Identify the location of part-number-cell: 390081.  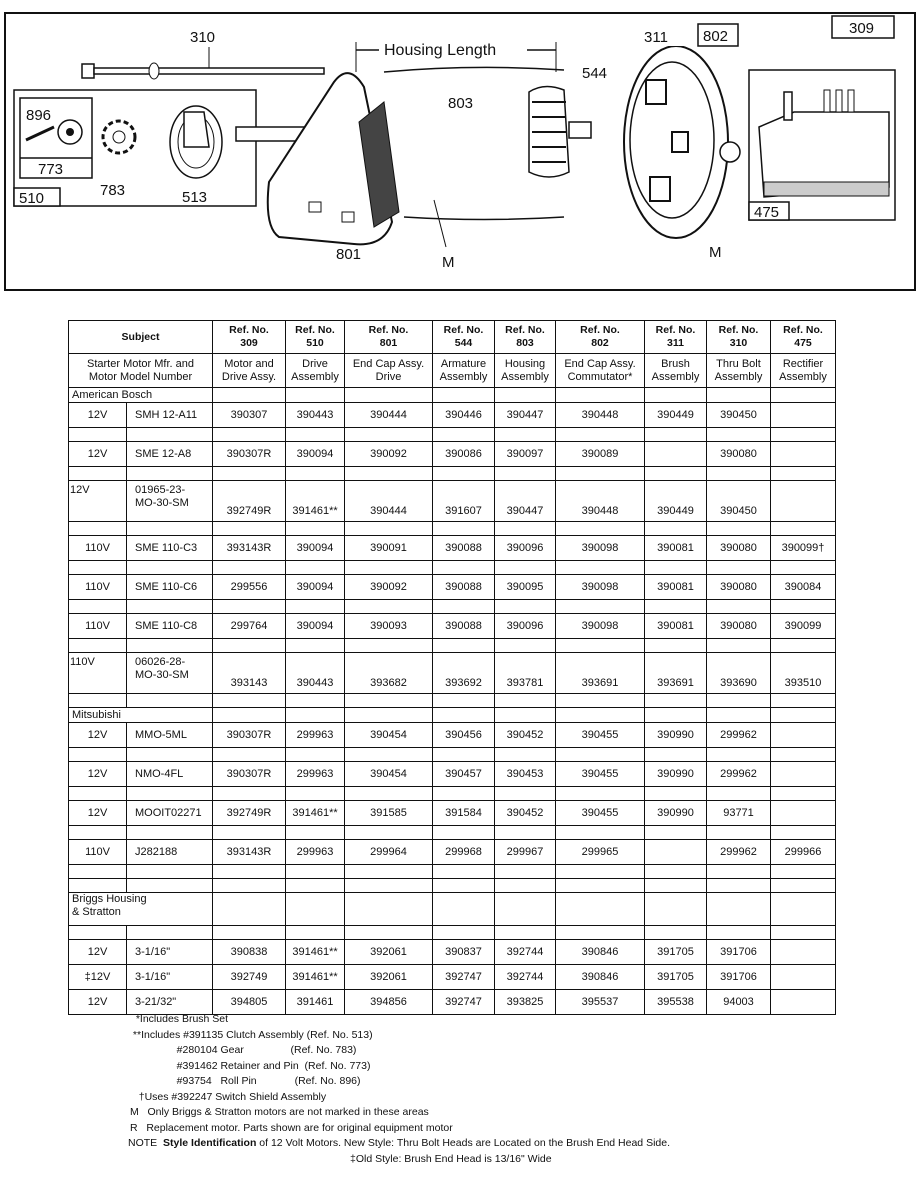
(675, 626).